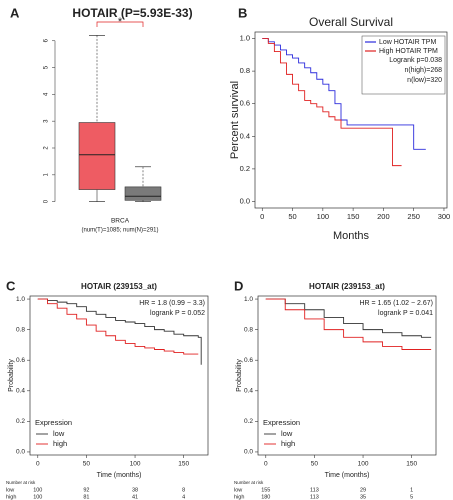  I want to click on chart-title: HOTAIR (P=5.93E-33), so click(132, 13).